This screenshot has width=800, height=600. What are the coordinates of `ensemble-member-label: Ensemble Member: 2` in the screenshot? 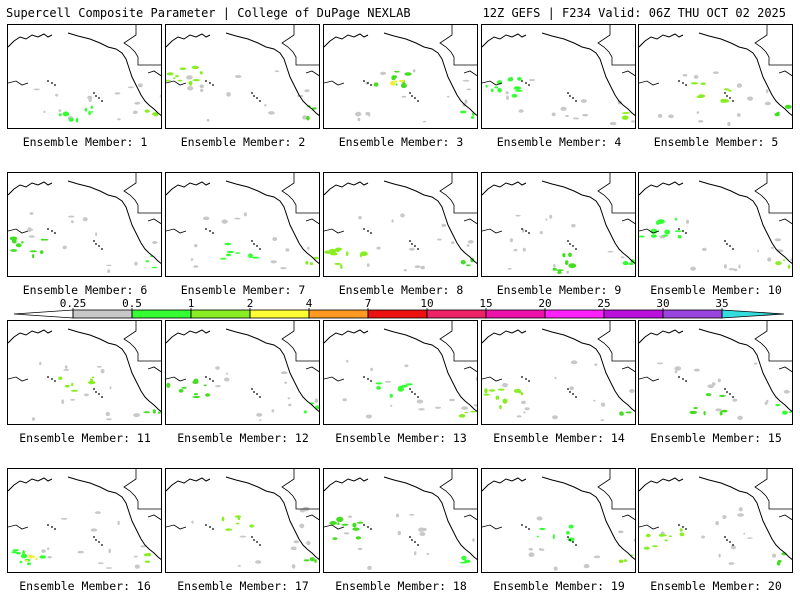 It's located at (243, 142).